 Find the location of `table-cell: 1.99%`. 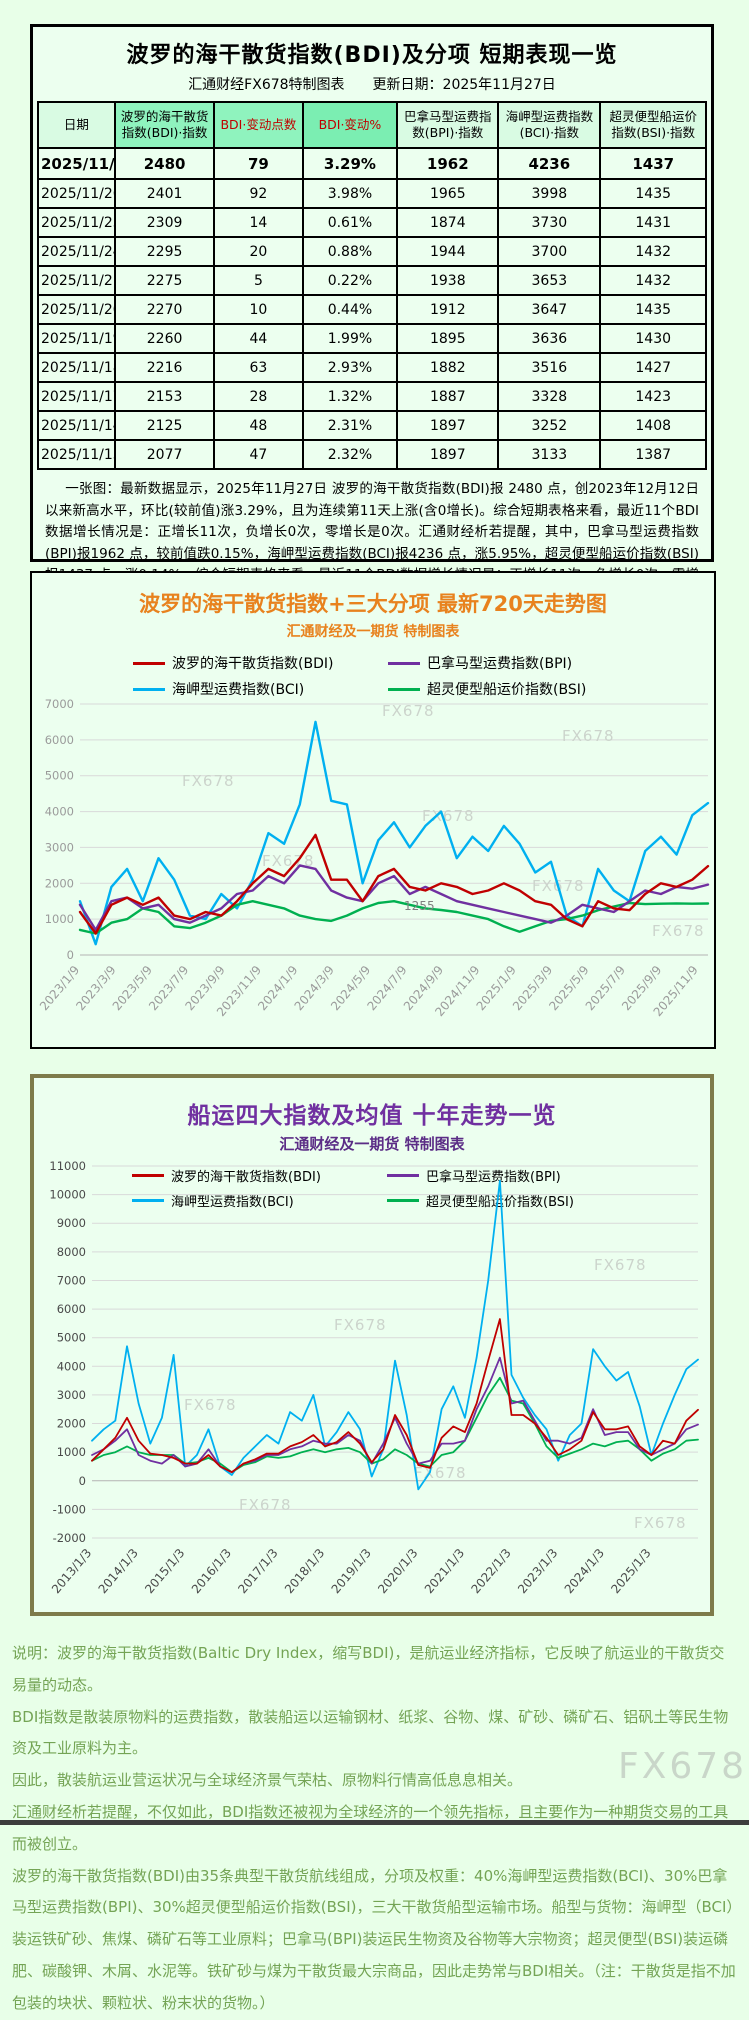

table-cell: 1.99% is located at coordinates (350, 338).